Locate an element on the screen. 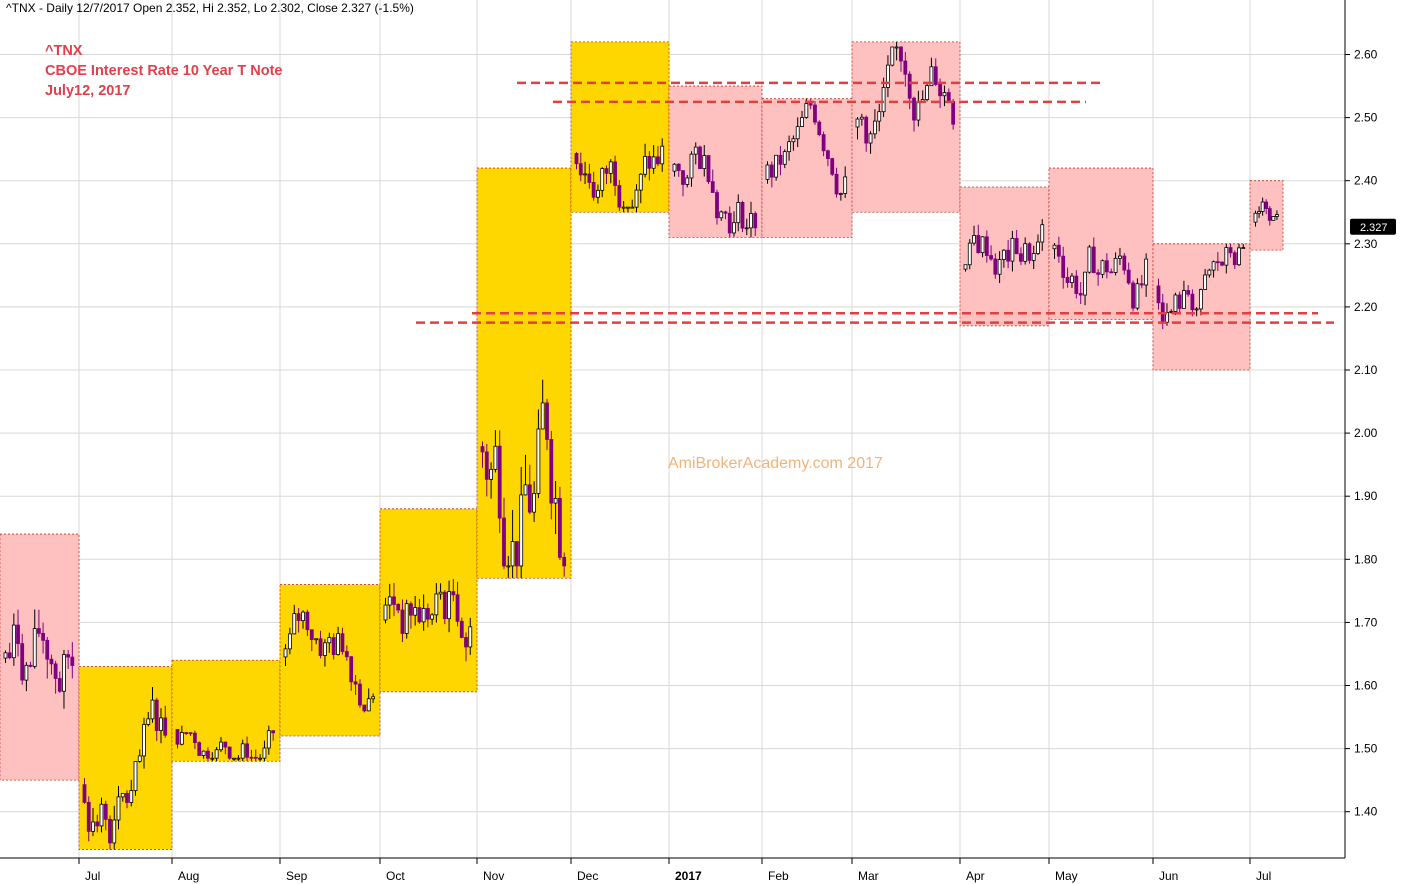 The width and height of the screenshot is (1410, 884). y-tick-label: 2.00 is located at coordinates (1366, 433).